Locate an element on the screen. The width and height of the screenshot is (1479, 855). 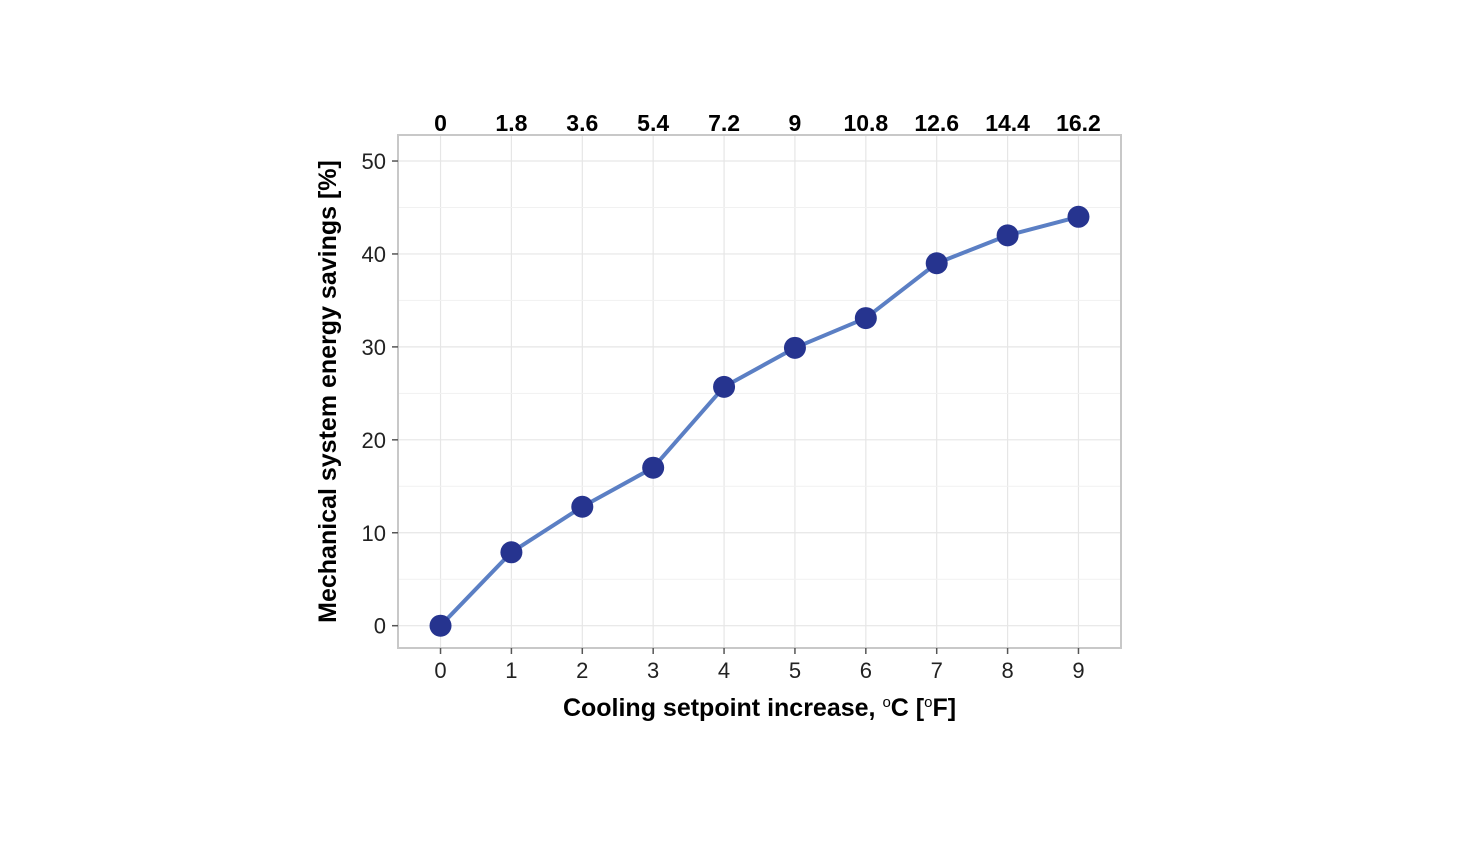
x-tick-label: 6 is located at coordinates (866, 670).